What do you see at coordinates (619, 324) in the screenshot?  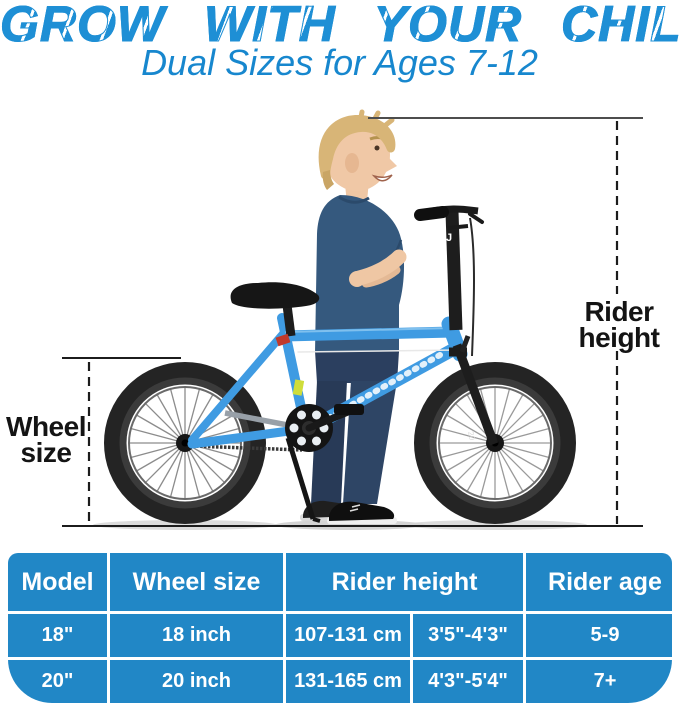 I see `rider-height-label: Rider height` at bounding box center [619, 324].